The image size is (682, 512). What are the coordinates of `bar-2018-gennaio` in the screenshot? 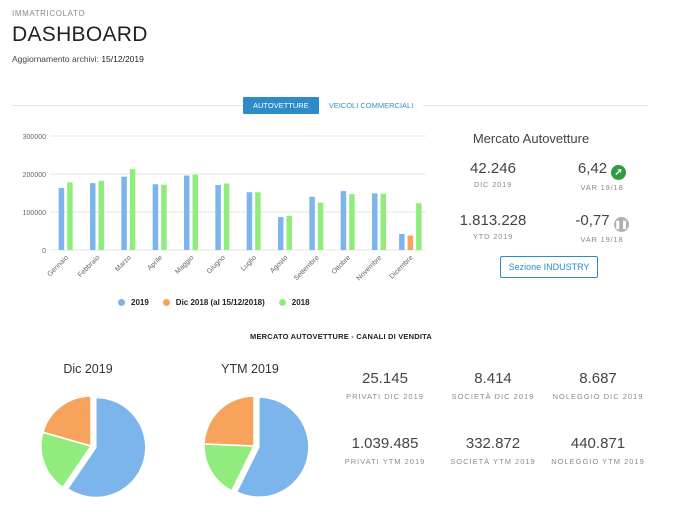 It's located at (70, 216).